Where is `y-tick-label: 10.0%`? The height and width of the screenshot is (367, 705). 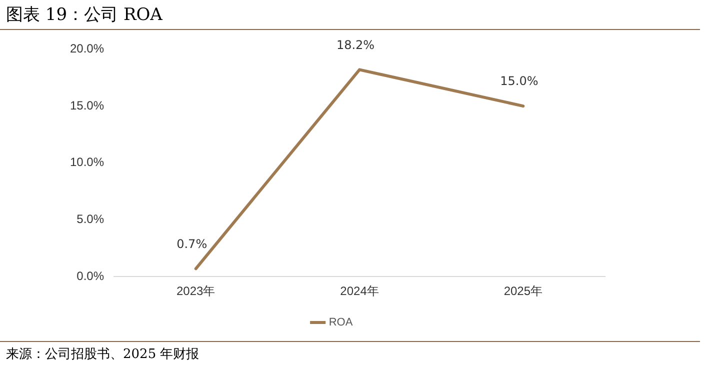 y-tick-label: 10.0% is located at coordinates (87, 162).